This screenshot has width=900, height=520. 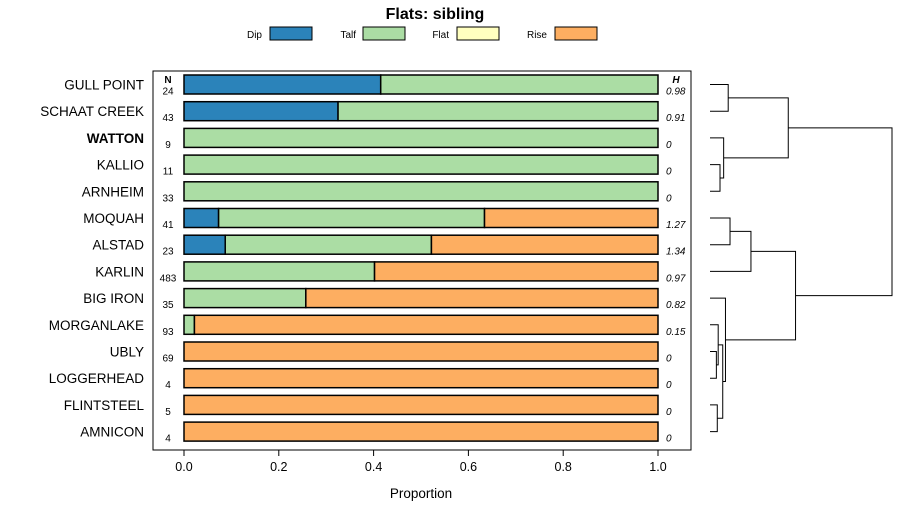 What do you see at coordinates (676, 332) in the screenshot?
I see `h-value-morganlake: 0.15` at bounding box center [676, 332].